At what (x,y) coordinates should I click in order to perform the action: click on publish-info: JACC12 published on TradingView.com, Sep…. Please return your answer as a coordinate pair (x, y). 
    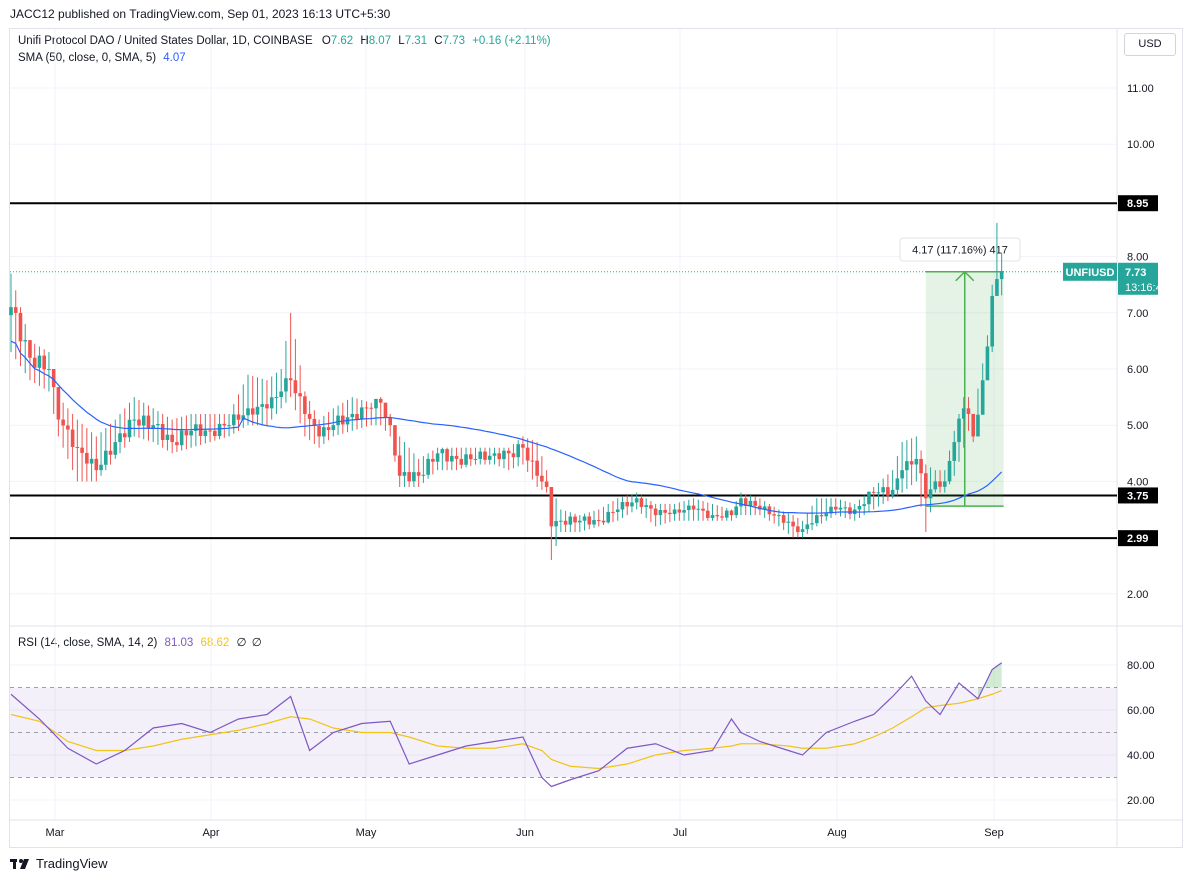
    Looking at the image, I should click on (200, 14).